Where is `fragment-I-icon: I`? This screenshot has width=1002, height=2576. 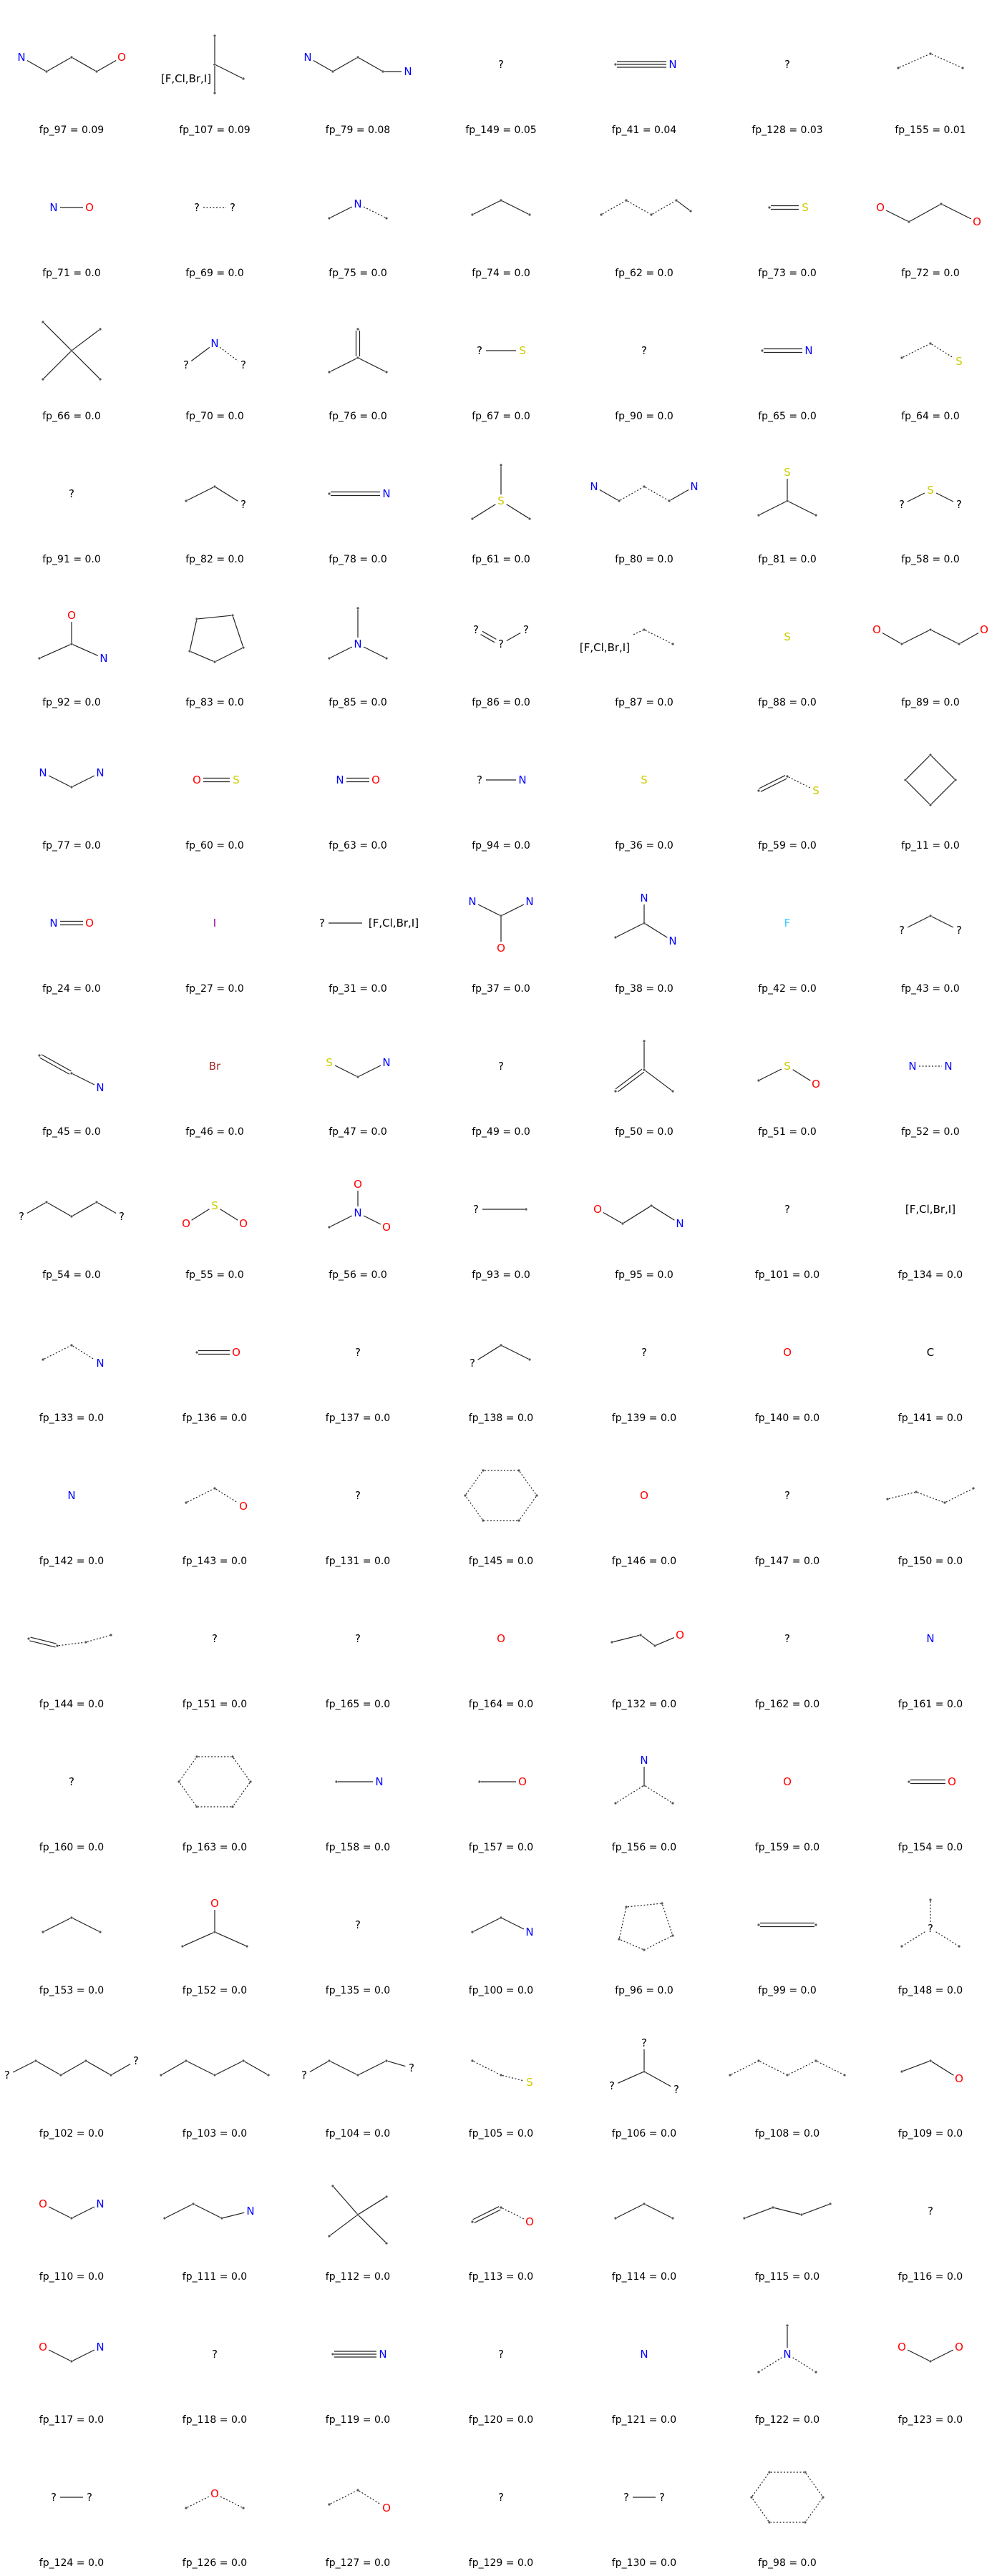
fragment-I-icon: I is located at coordinates (215, 923).